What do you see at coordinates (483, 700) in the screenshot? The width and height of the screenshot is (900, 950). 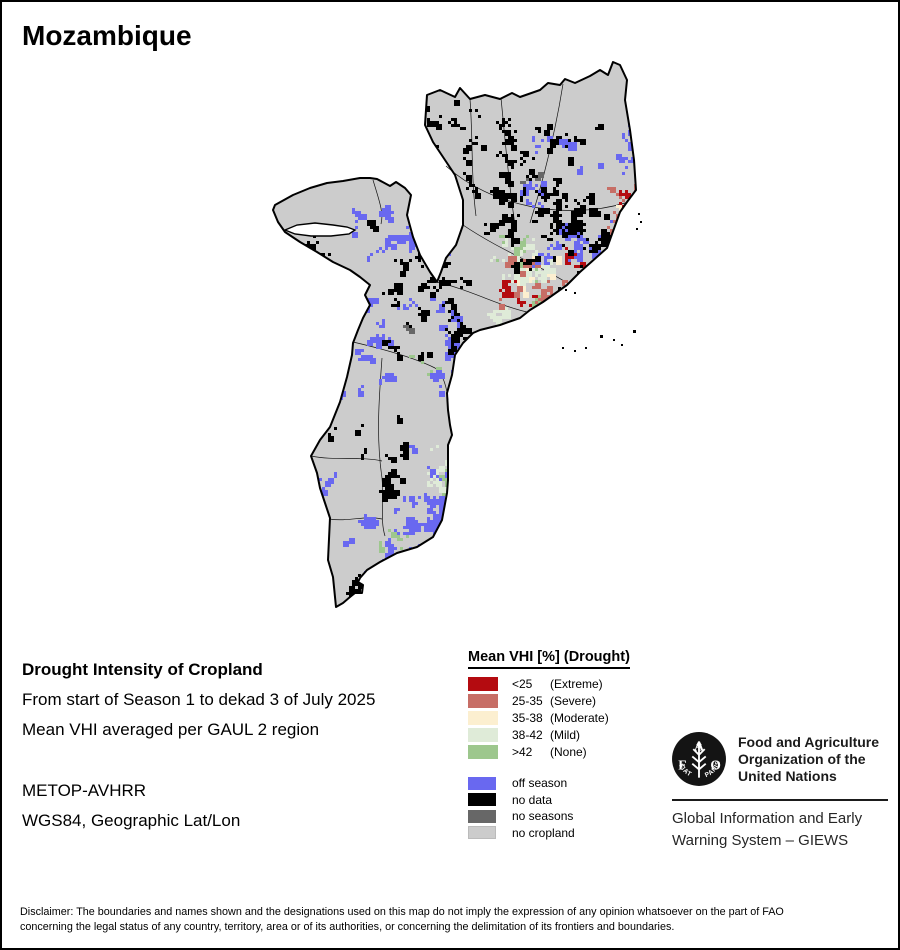 I see `legend-swatch-severe` at bounding box center [483, 700].